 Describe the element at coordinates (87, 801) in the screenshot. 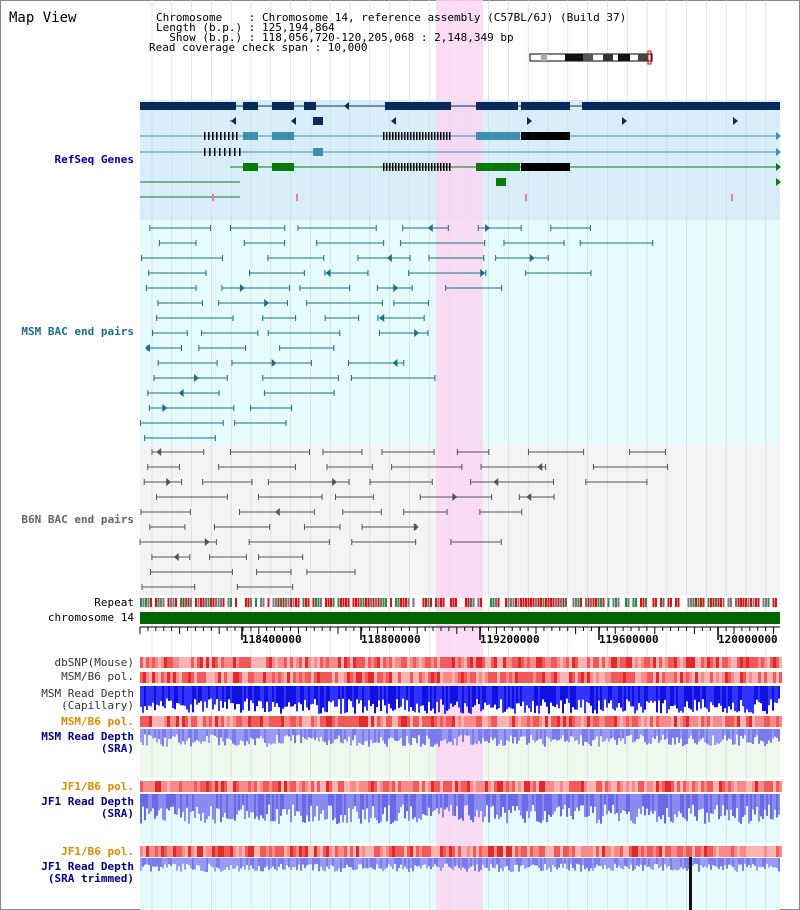

I see `label-jf1-depth-sra-1: JF1 Read Depth` at that location.